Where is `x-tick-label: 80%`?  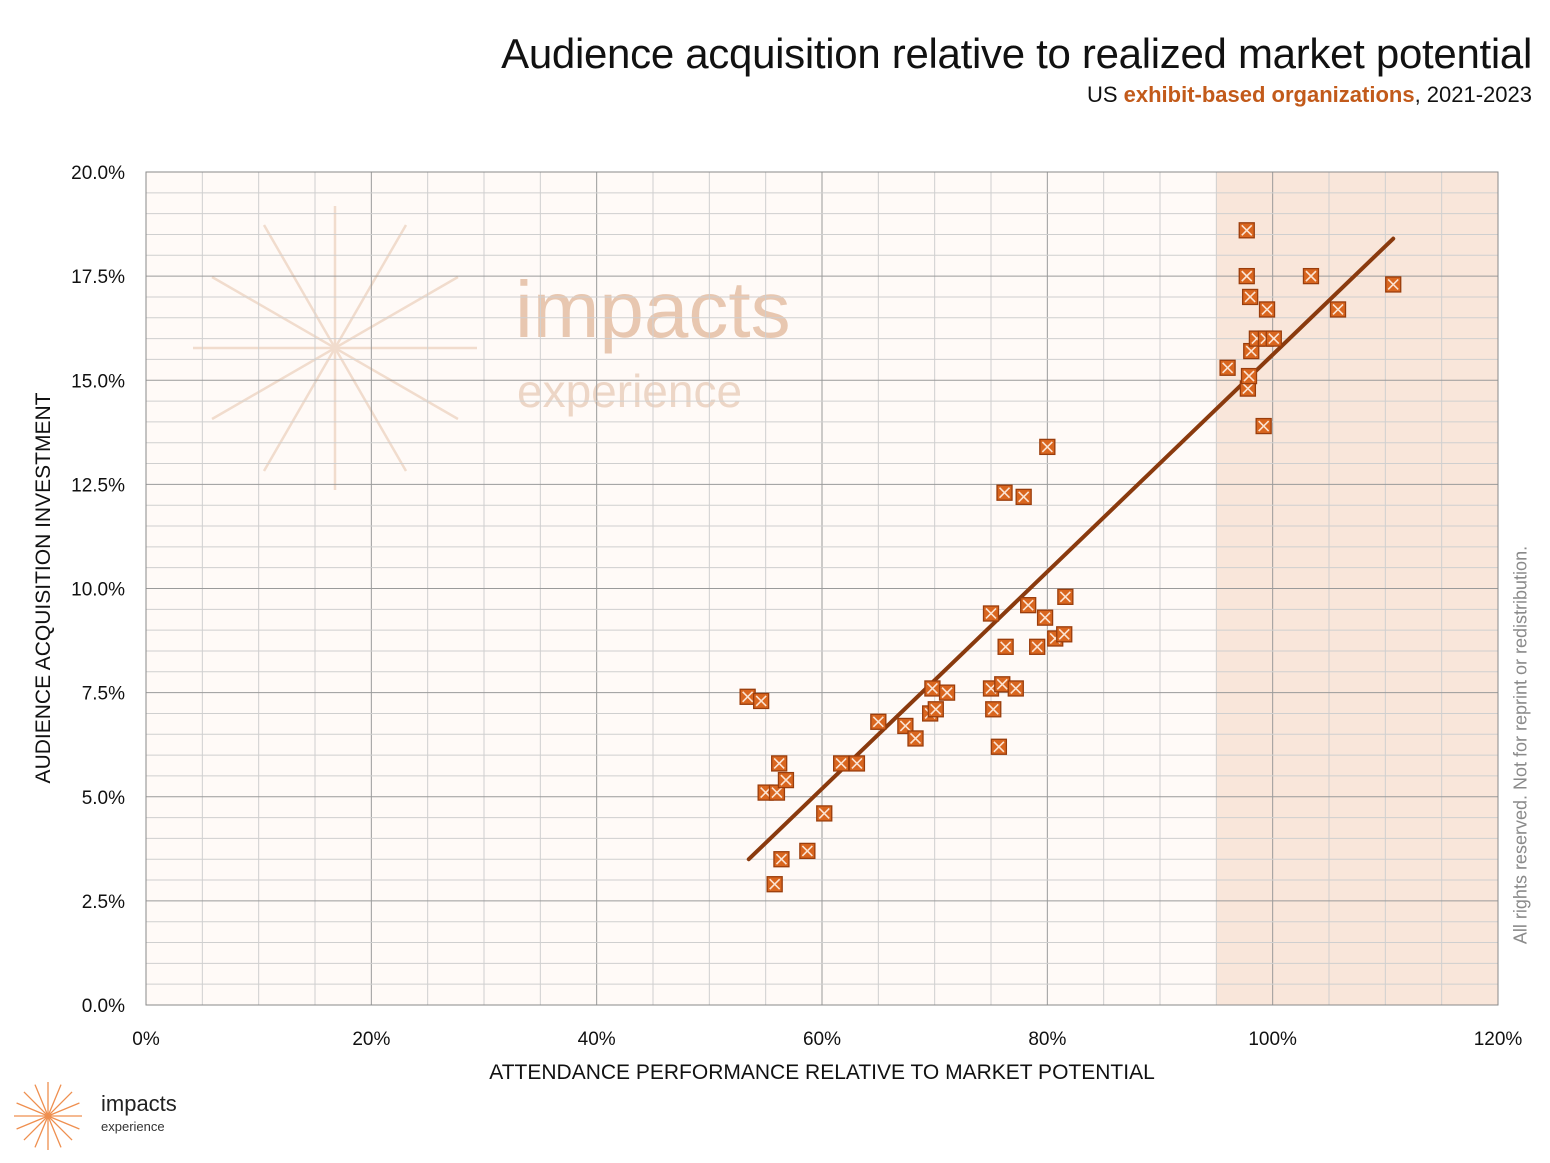 x-tick-label: 80% is located at coordinates (1047, 1039).